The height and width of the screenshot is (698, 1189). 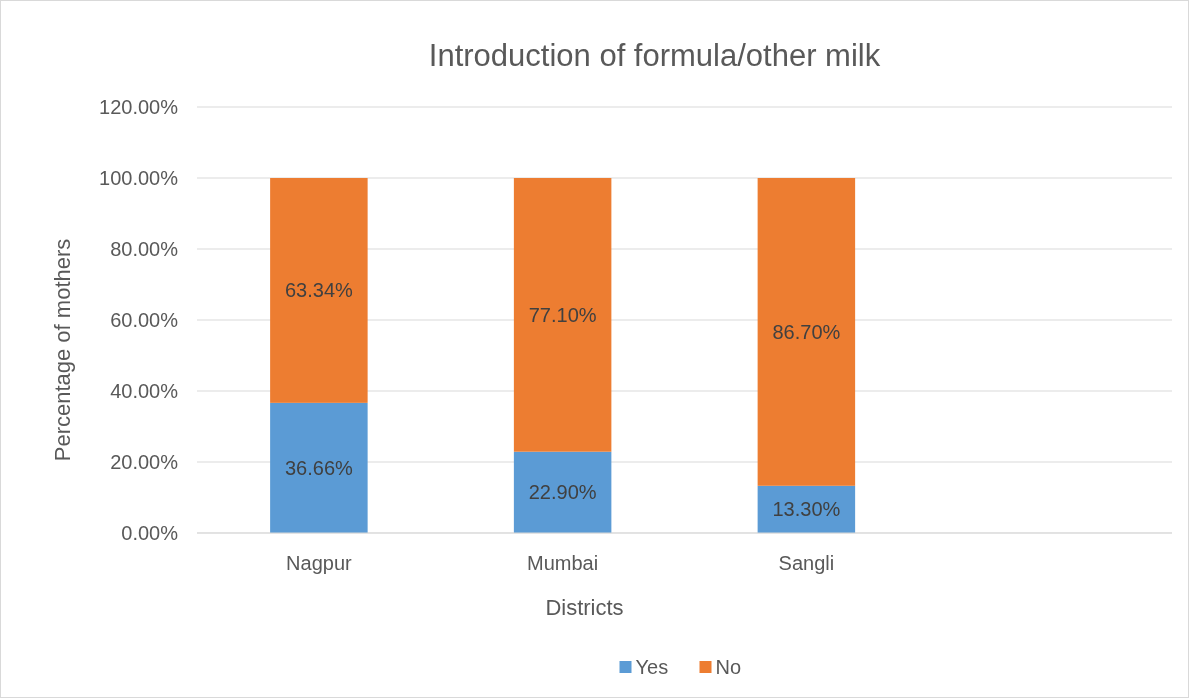 I want to click on y-tick-label: 20.00%, so click(x=144, y=462).